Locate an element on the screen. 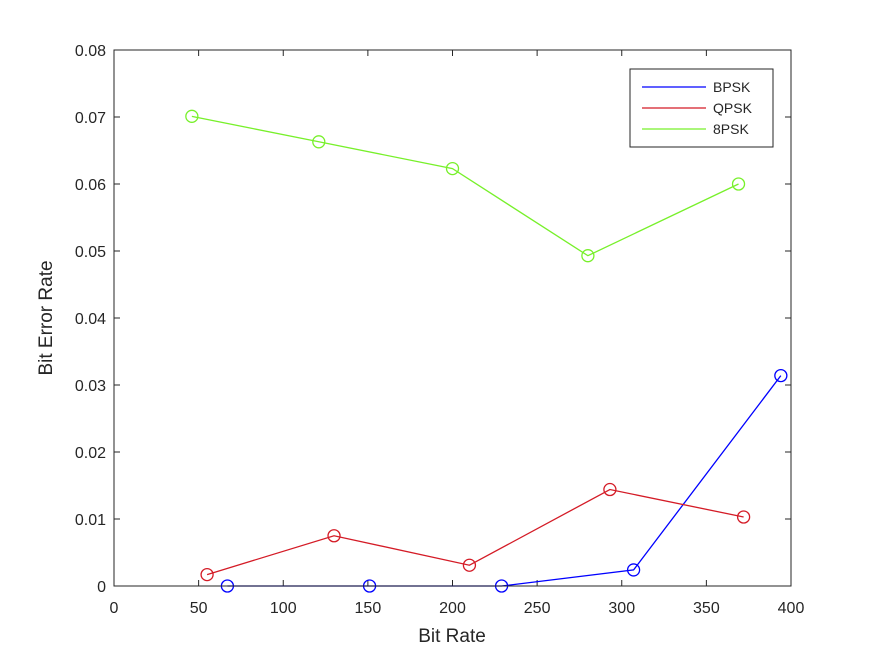 The image size is (875, 658). legend-item-8psk: 8PSK is located at coordinates (695, 129).